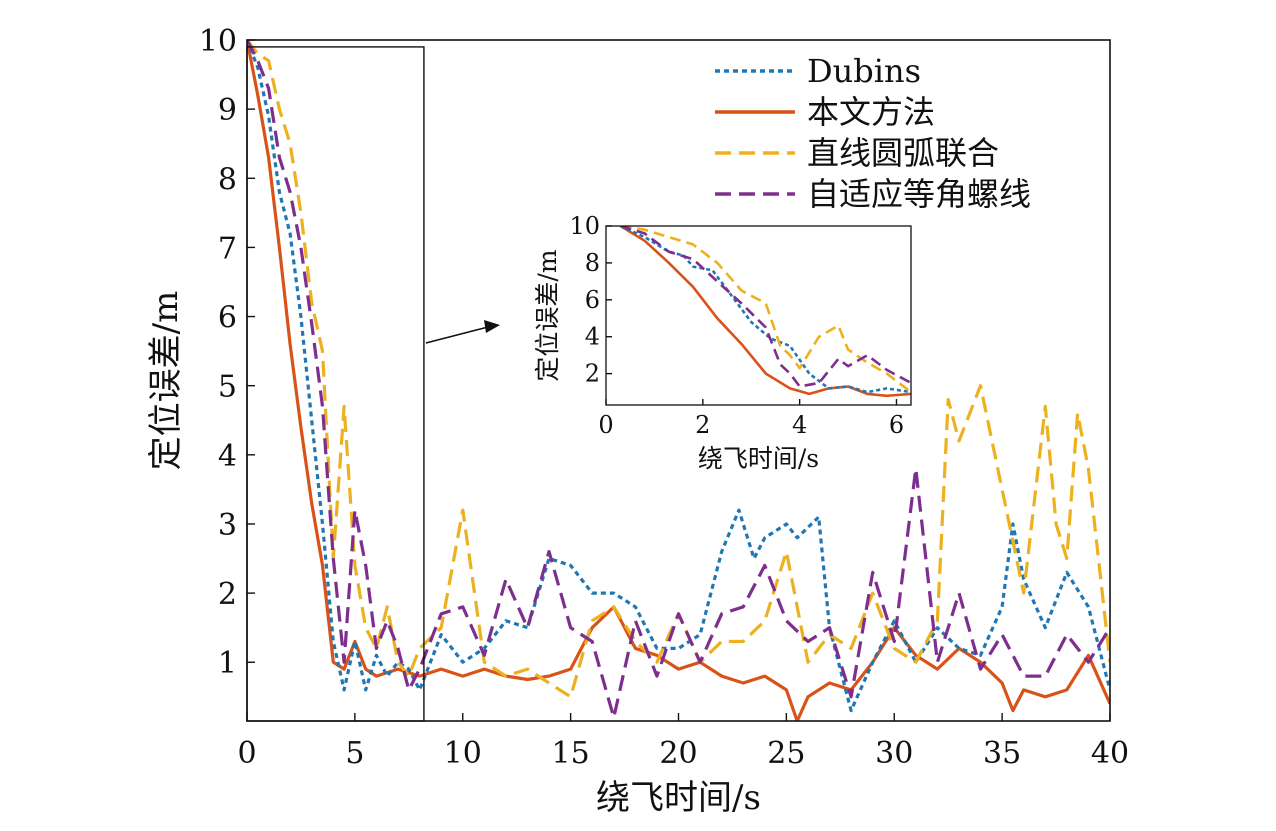 Image resolution: width=1276 pixels, height=831 pixels. Describe the element at coordinates (896, 425) in the screenshot. I see `inset-x-tick-label: 6` at that location.